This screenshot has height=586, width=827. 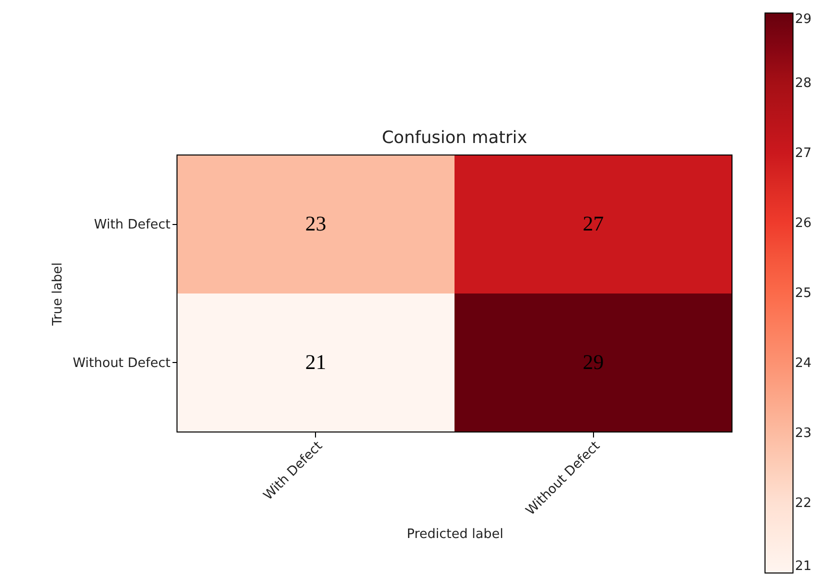 What do you see at coordinates (803, 566) in the screenshot?
I see `color-bar-label: 21` at bounding box center [803, 566].